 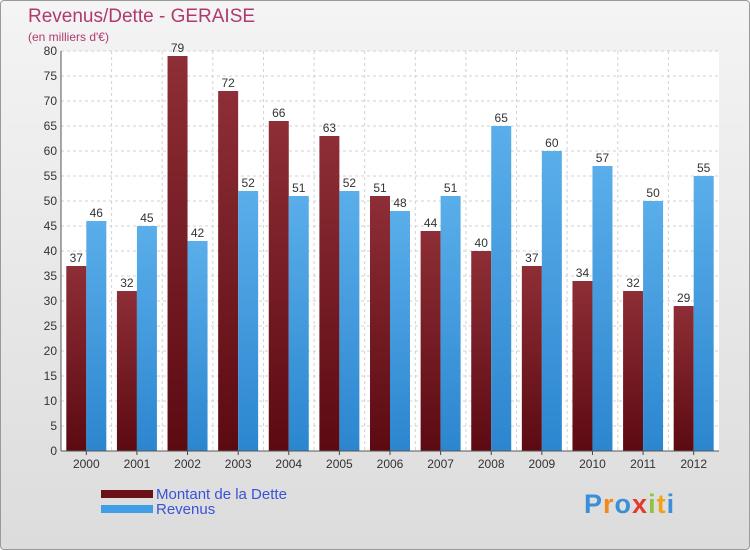 What do you see at coordinates (693, 464) in the screenshot?
I see `x-tick-label: 2012` at bounding box center [693, 464].